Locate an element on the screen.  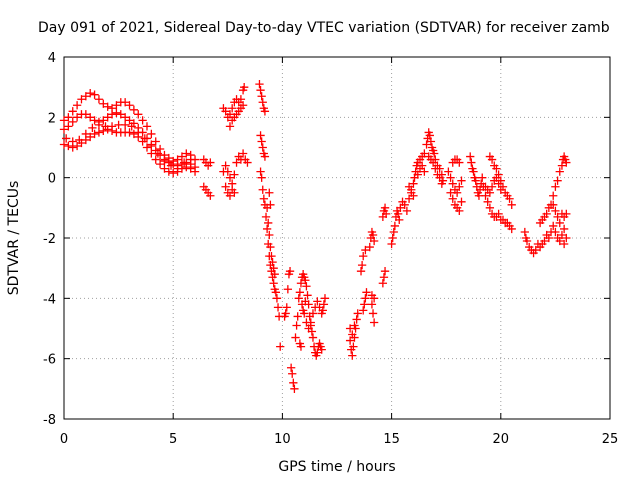
series-cluster-21h-23h is located at coordinates (545, 205).